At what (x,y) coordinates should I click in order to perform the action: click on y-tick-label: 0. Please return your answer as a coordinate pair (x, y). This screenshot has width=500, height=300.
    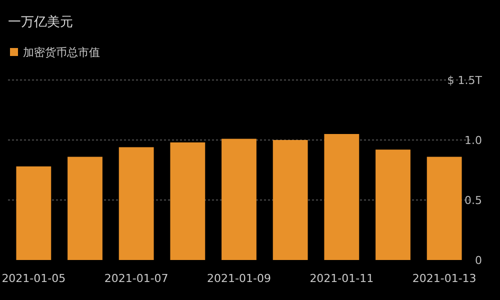
    Looking at the image, I should click on (478, 260).